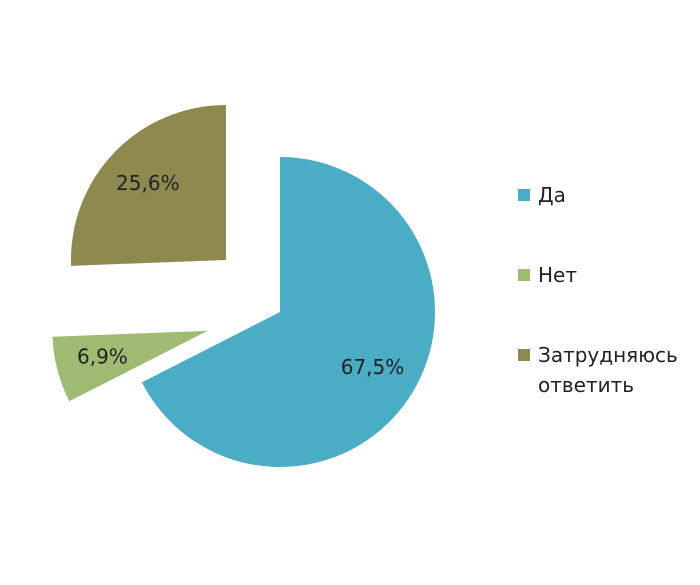  I want to click on legend-item: Затрудняюсь ответить, so click(603, 380).